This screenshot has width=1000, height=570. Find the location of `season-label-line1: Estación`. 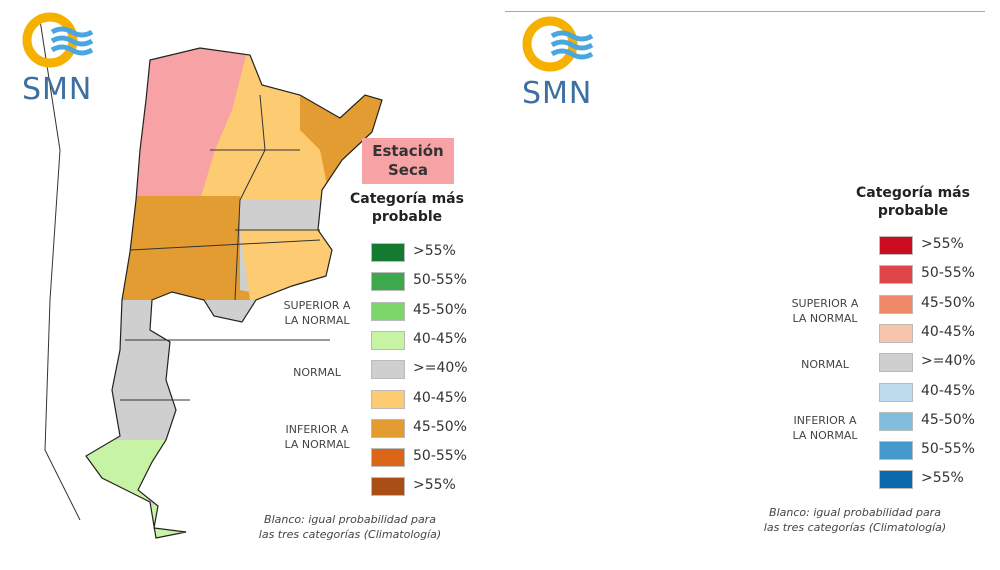

season-label-line1: Estación is located at coordinates (408, 151).